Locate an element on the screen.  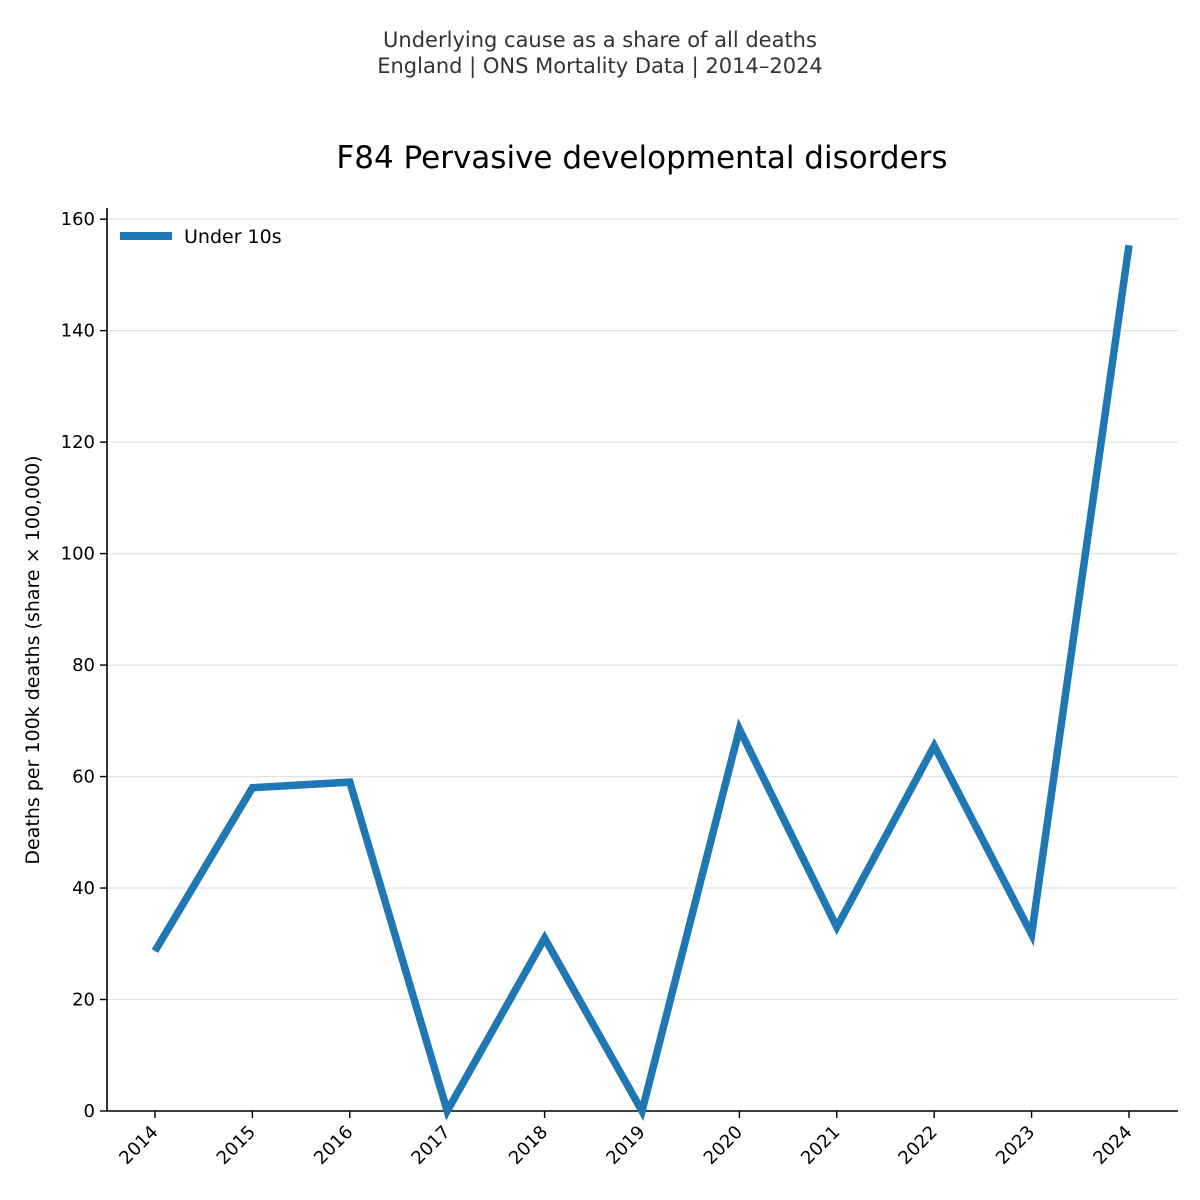
legend: Under 10s is located at coordinates (201, 237).